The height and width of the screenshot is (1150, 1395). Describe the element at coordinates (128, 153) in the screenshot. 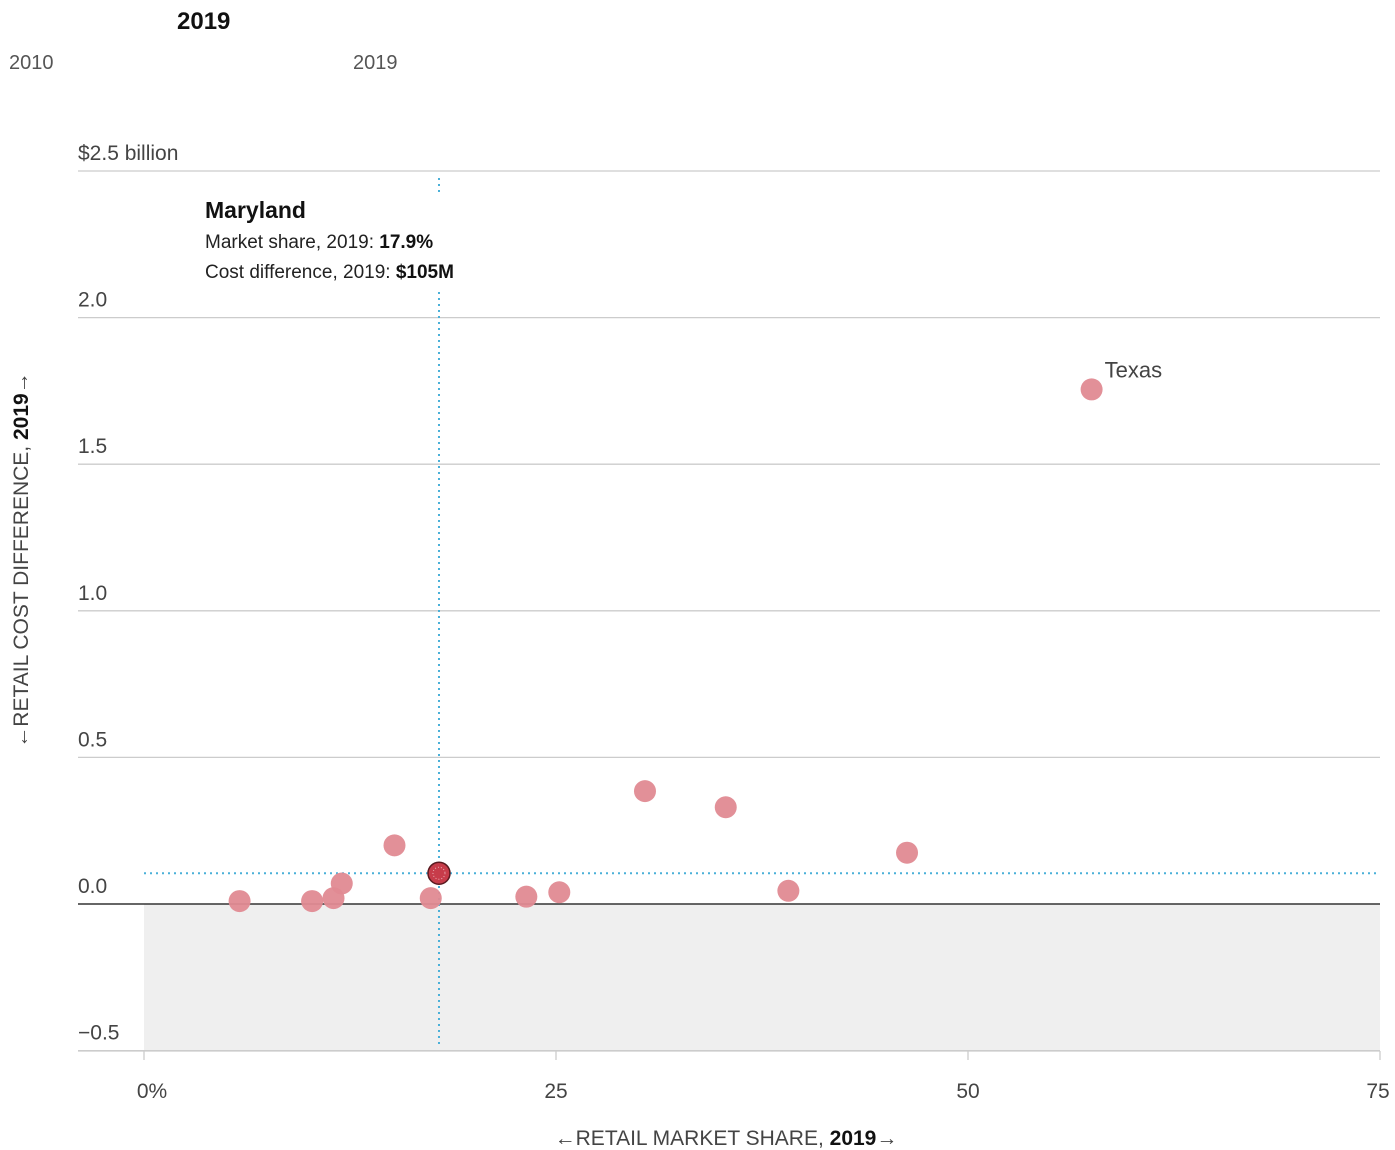

I see `y-tick-label: $2.5 billion` at that location.